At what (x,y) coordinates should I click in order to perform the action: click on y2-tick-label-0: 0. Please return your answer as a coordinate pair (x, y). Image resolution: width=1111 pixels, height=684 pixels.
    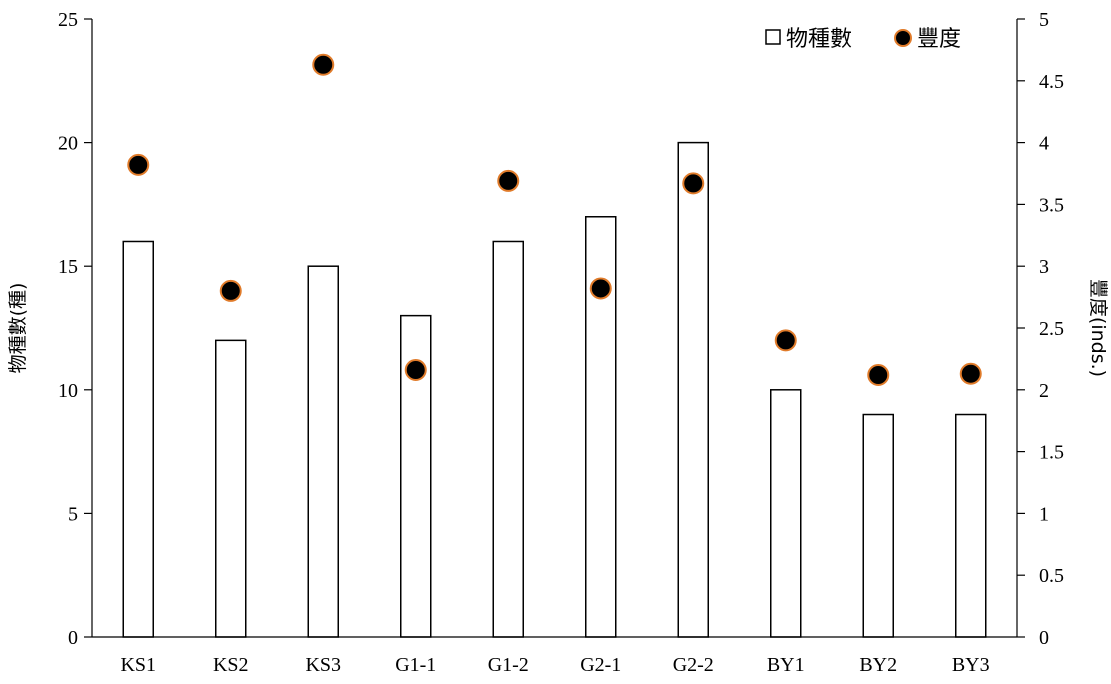
    Looking at the image, I should click on (1044, 638).